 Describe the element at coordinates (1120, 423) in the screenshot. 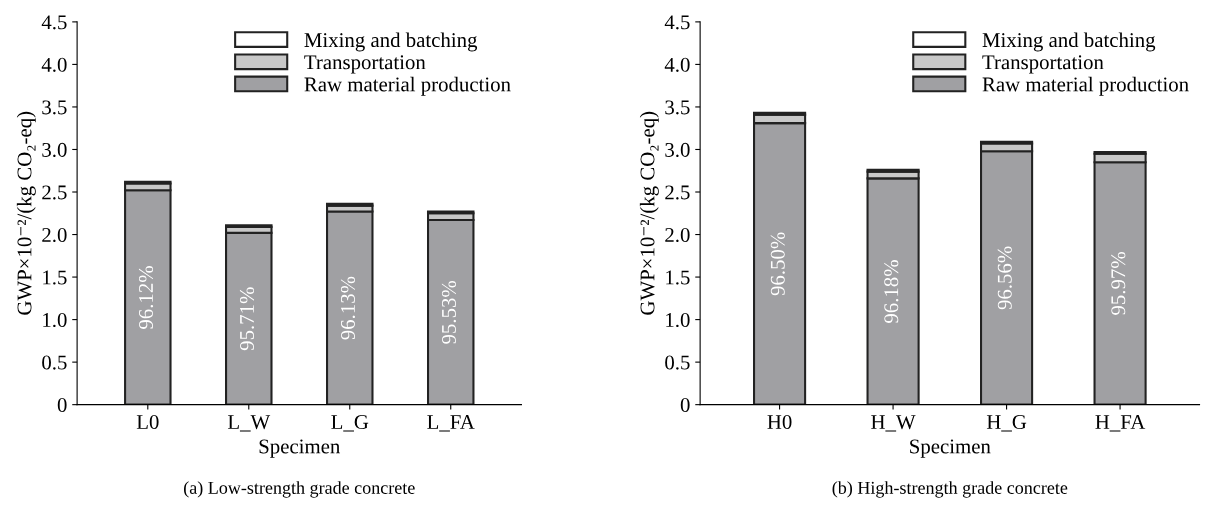

I see `x-tick-label: H_FA` at that location.